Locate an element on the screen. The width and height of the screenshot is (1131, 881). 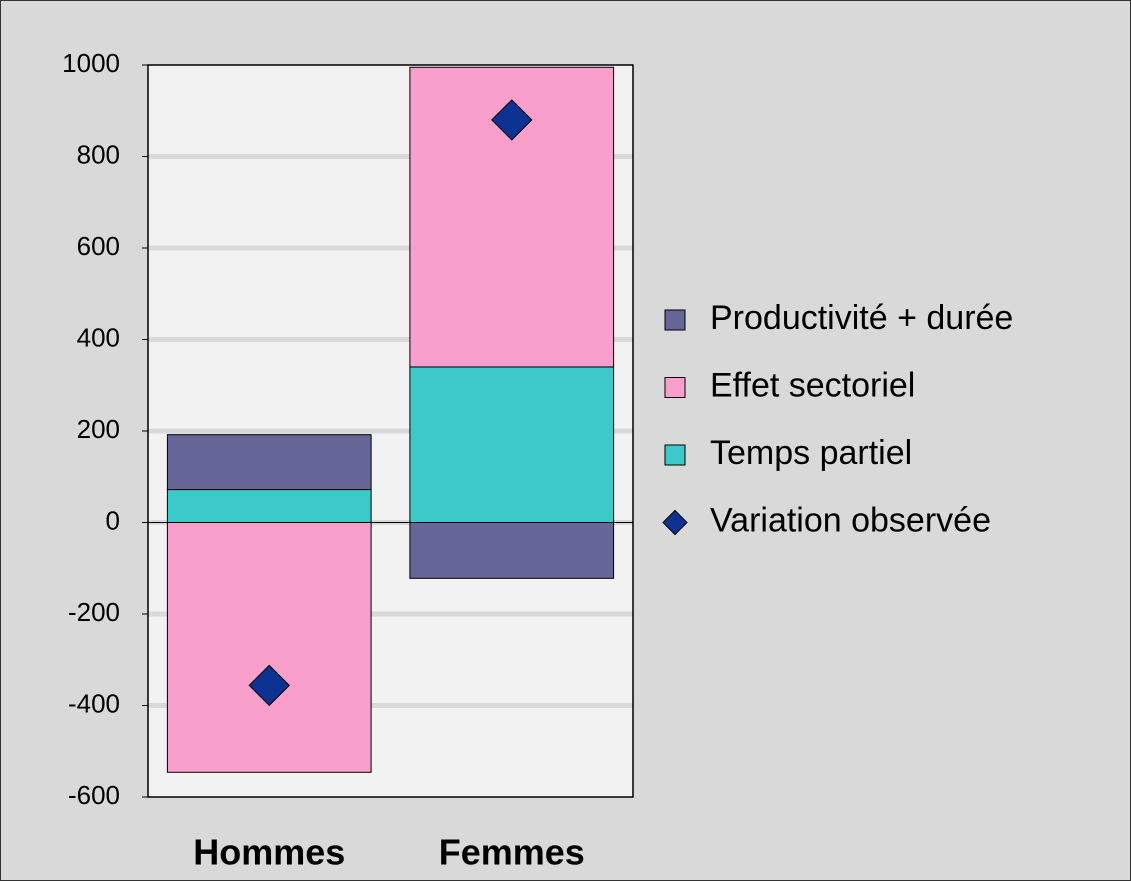
y-tick-label: 0 is located at coordinates (113, 520).